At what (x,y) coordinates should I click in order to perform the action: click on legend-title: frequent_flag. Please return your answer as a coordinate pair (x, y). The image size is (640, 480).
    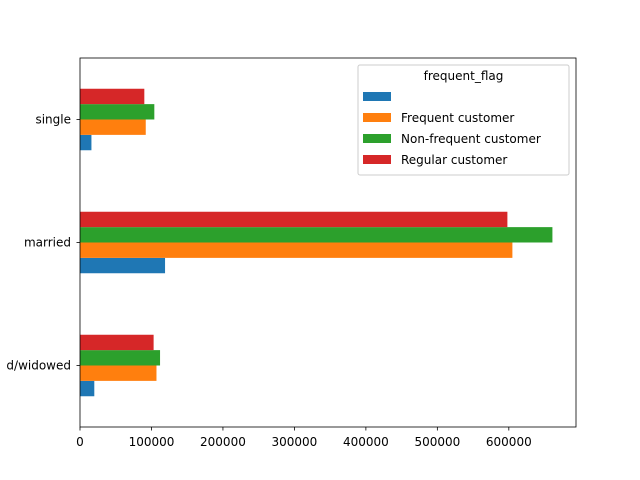
    Looking at the image, I should click on (464, 76).